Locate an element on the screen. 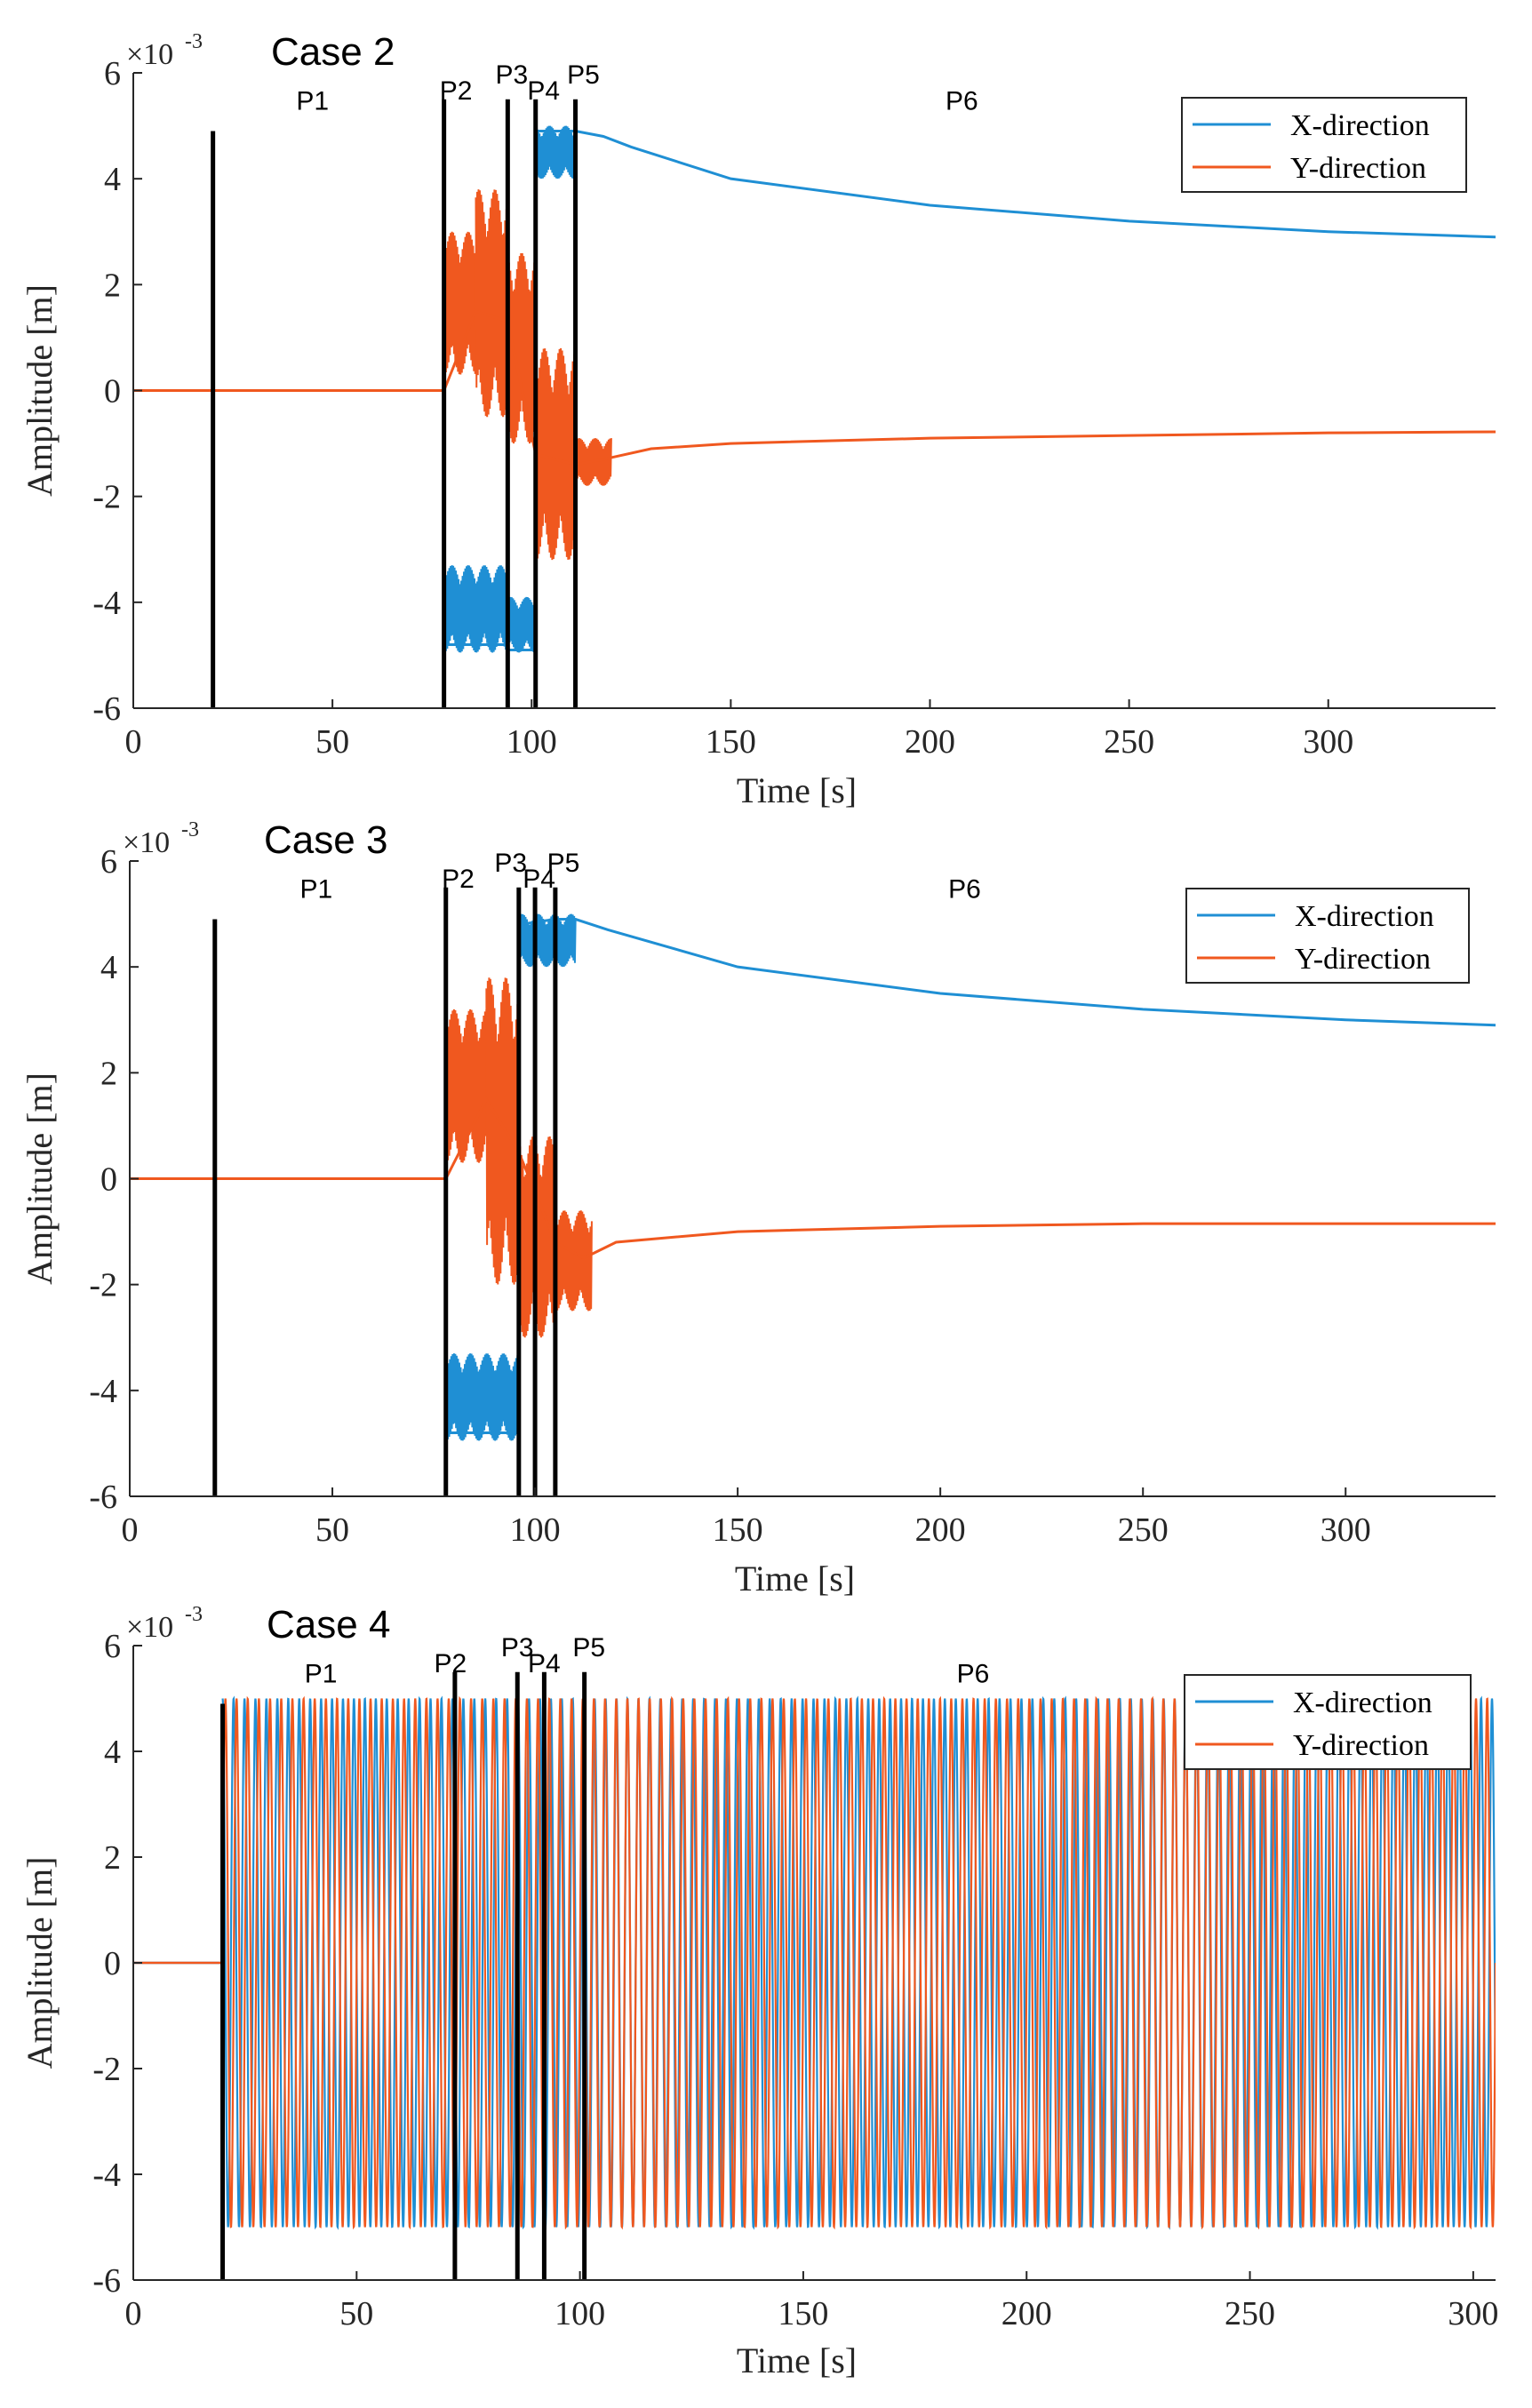  case-title: Case 3 is located at coordinates (325, 840).